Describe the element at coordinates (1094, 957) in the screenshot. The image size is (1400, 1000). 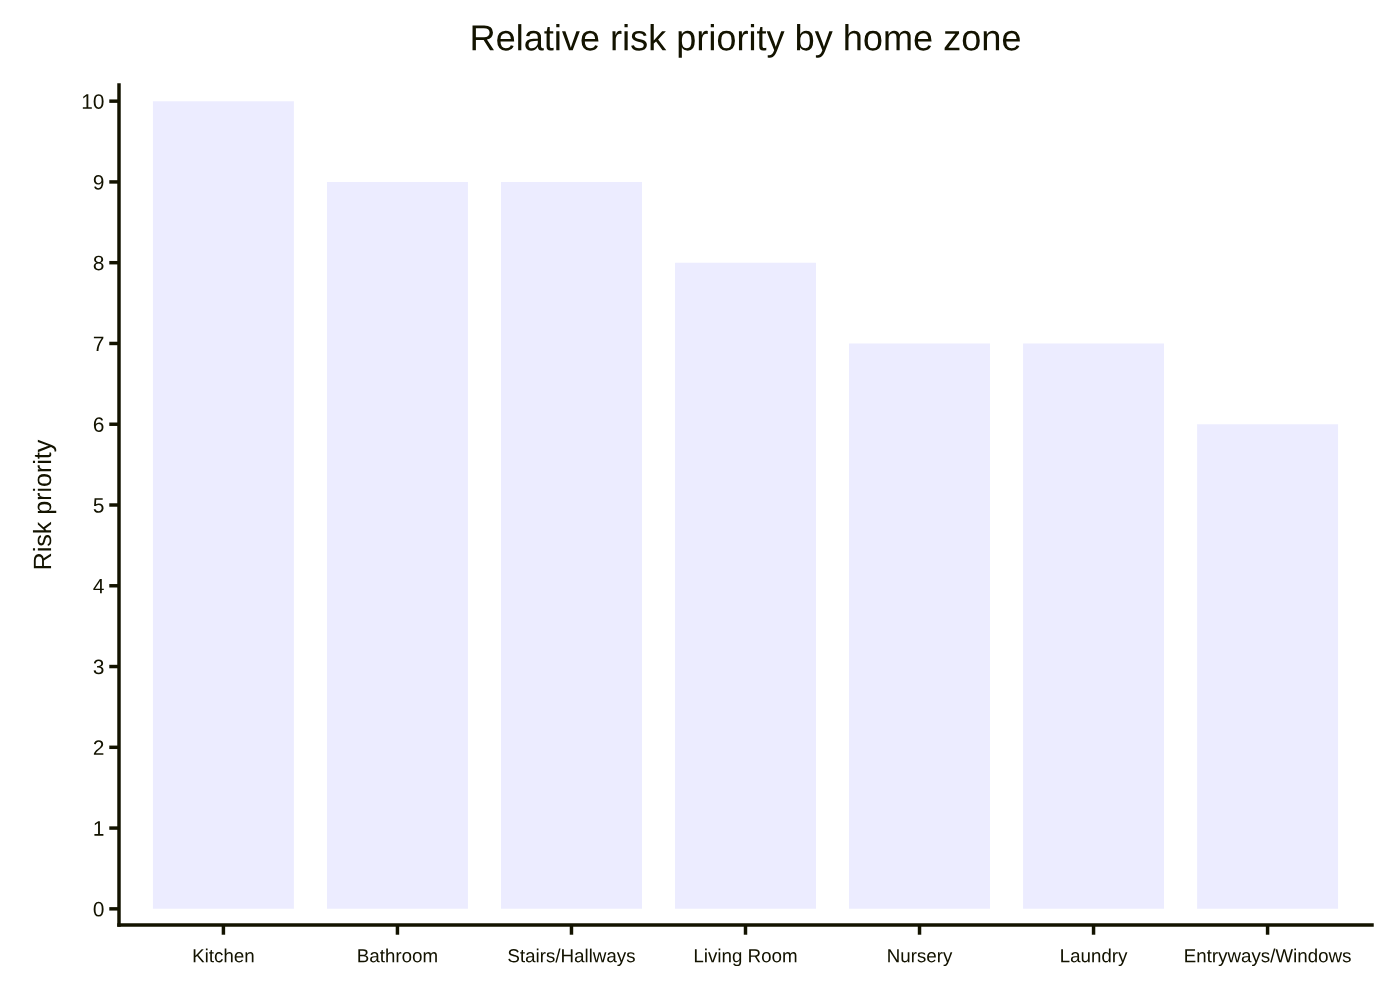
I see `x-tick-label: Laundry` at that location.